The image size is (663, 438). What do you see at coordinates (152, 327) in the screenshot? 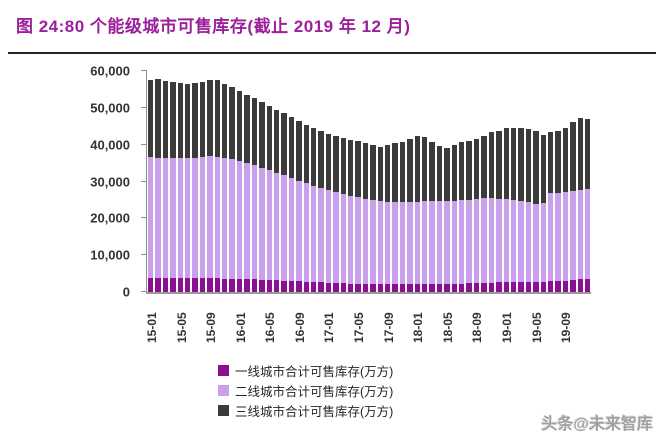
I see `x-tick-label: 15-01` at bounding box center [152, 327].